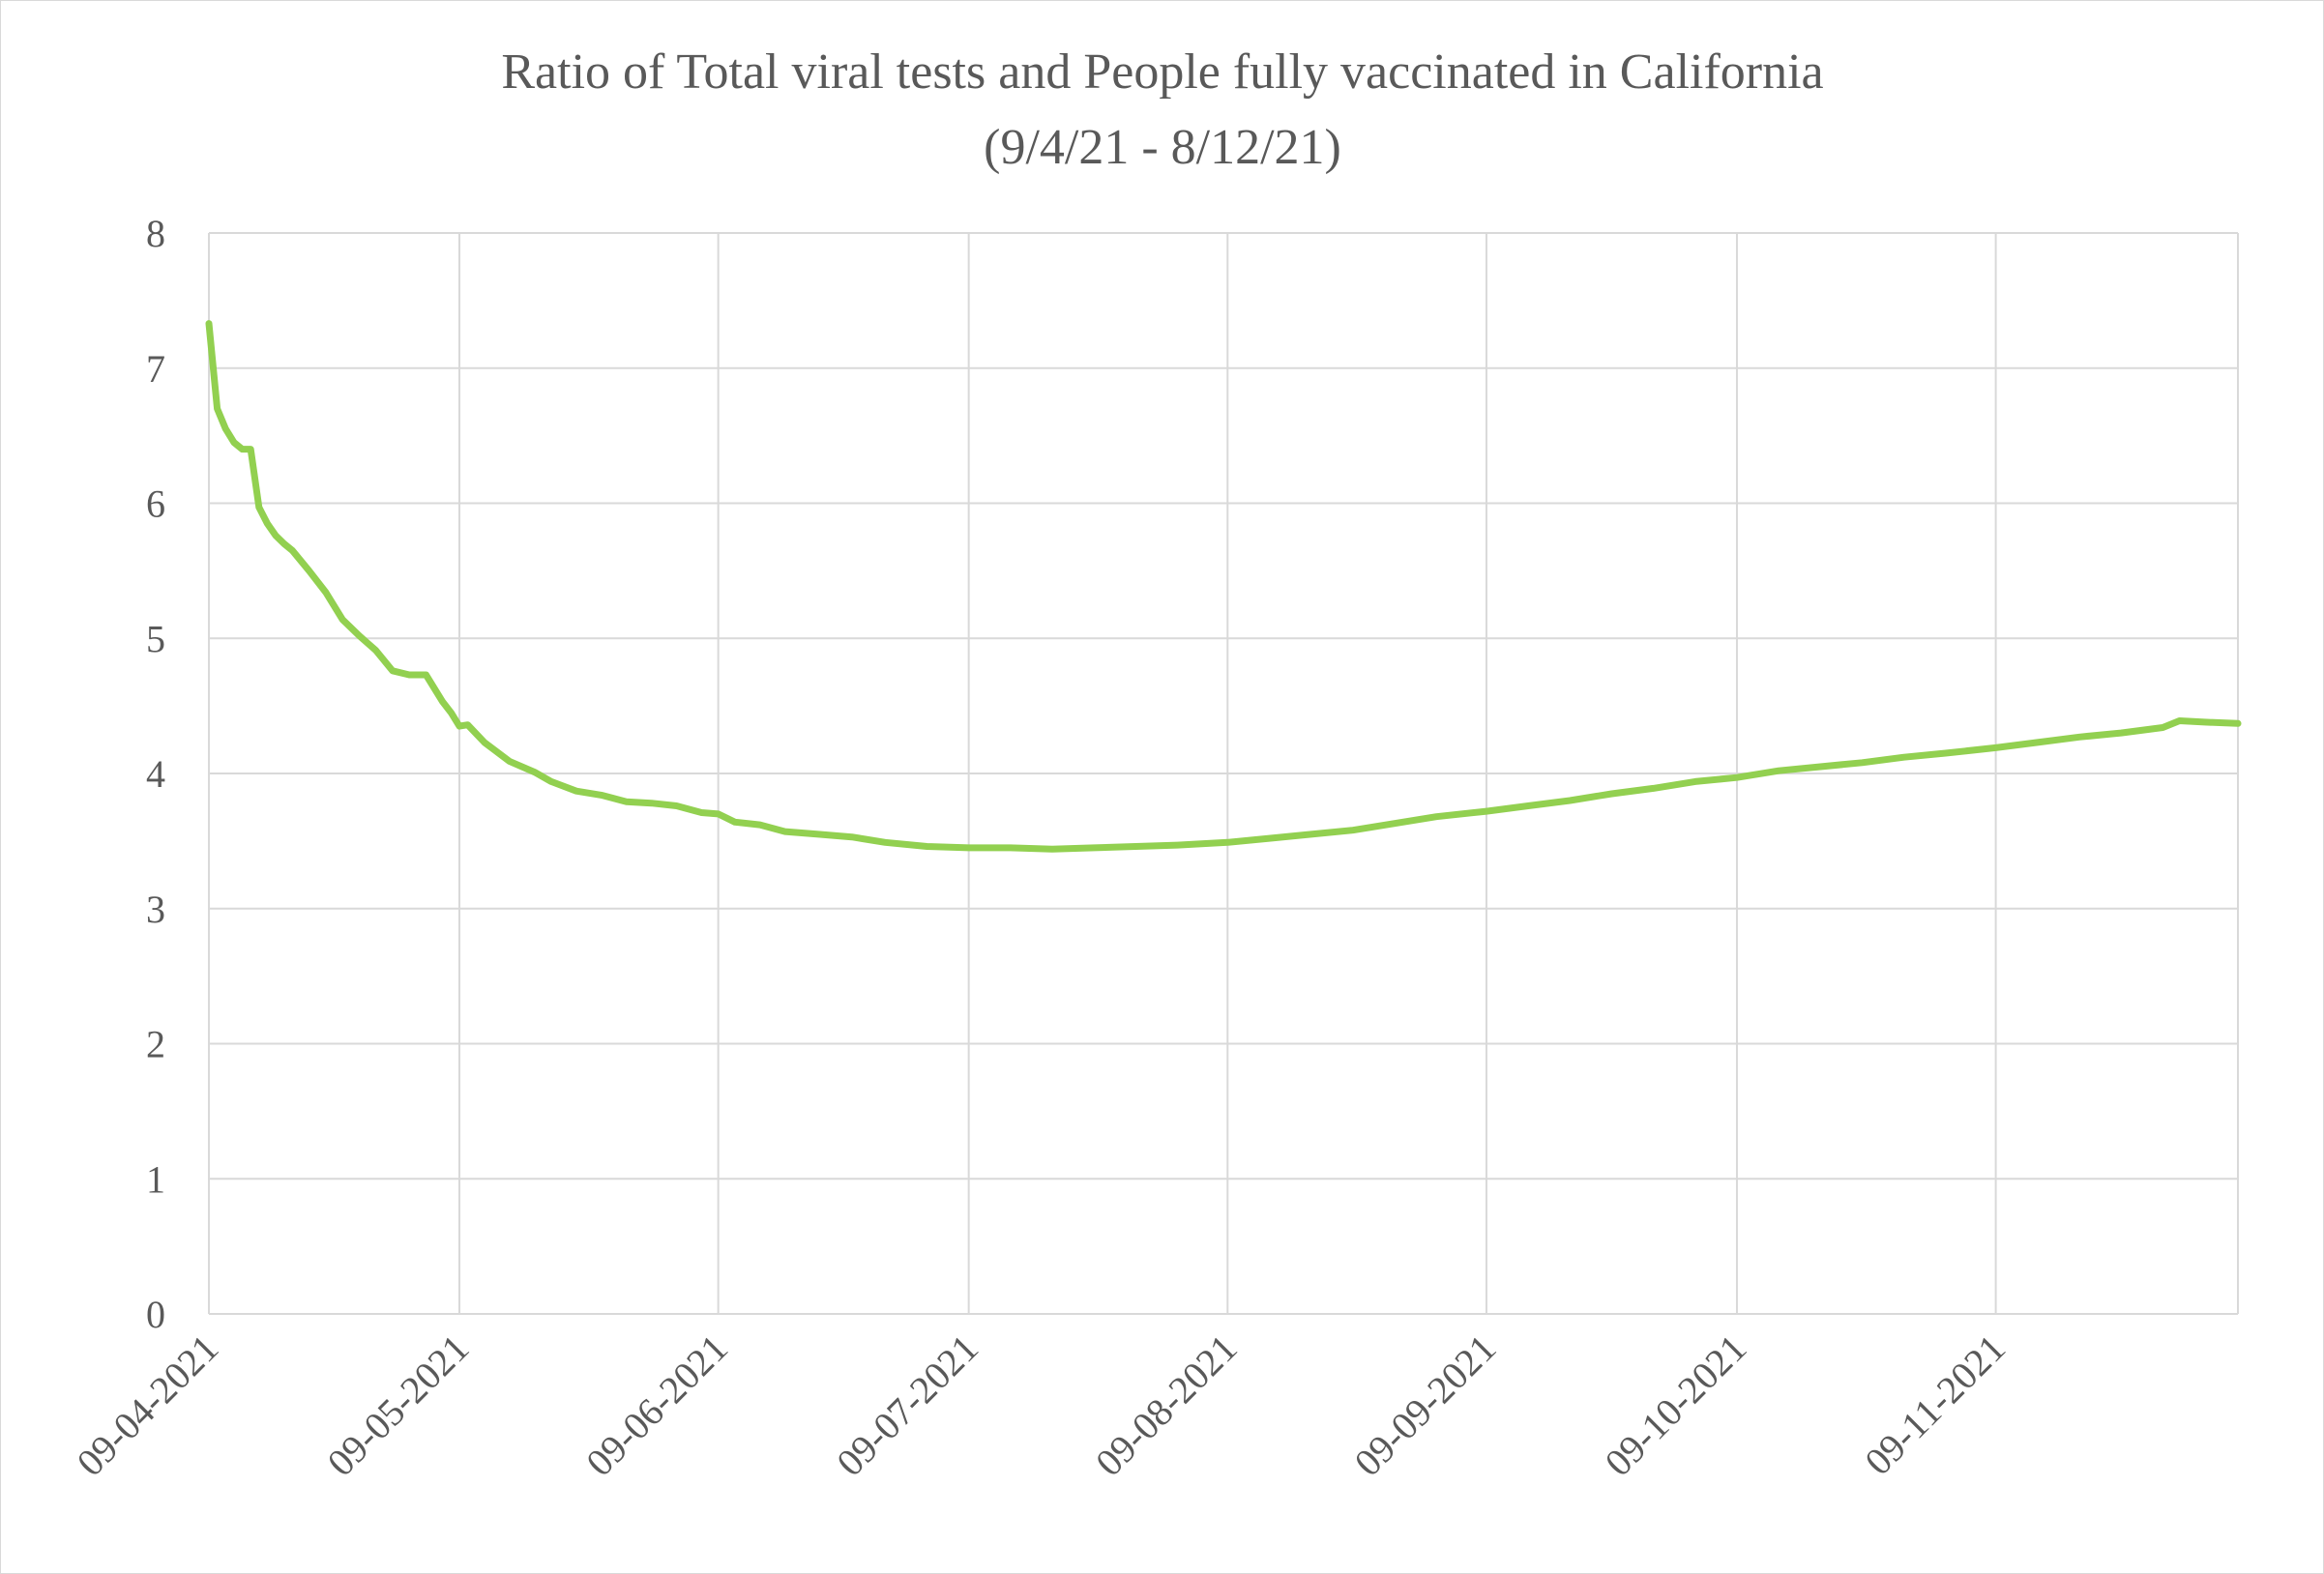  What do you see at coordinates (1935, 1405) in the screenshot?
I see `x-tick-label-7: 09-11-2021` at bounding box center [1935, 1405].